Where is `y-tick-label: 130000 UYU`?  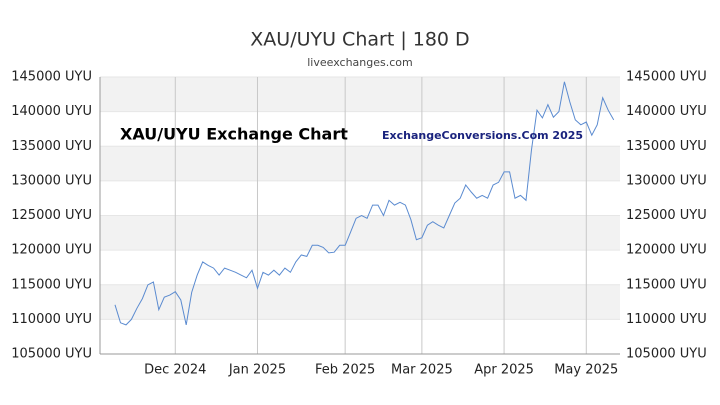
y-tick-label: 130000 UYU is located at coordinates (51, 180).